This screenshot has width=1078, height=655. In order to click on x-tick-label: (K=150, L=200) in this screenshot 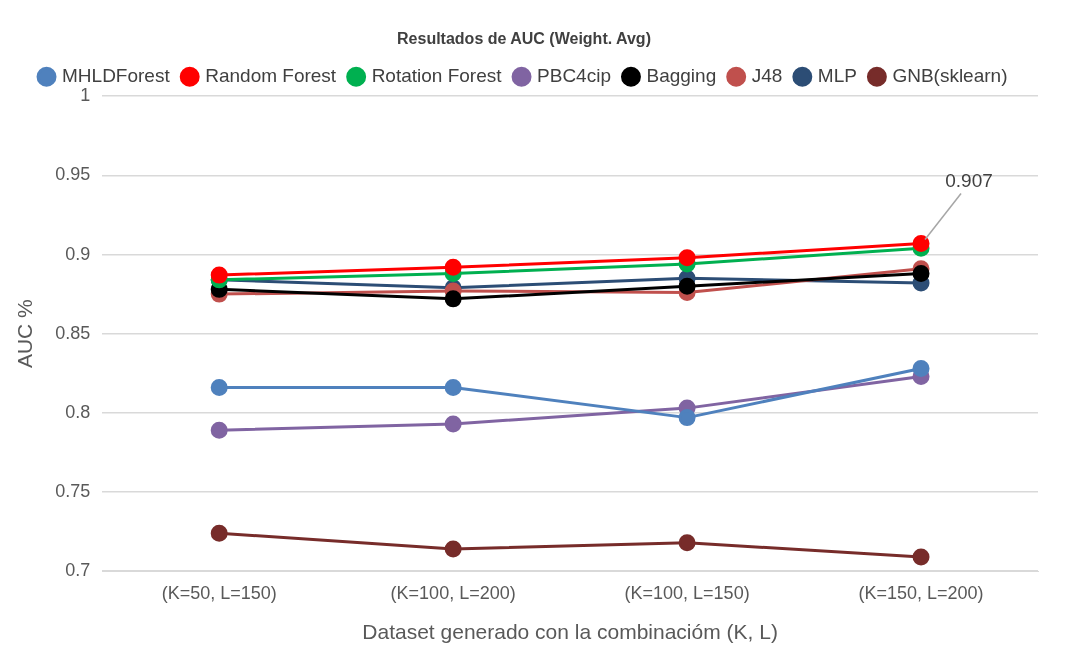, I will do `click(921, 592)`.